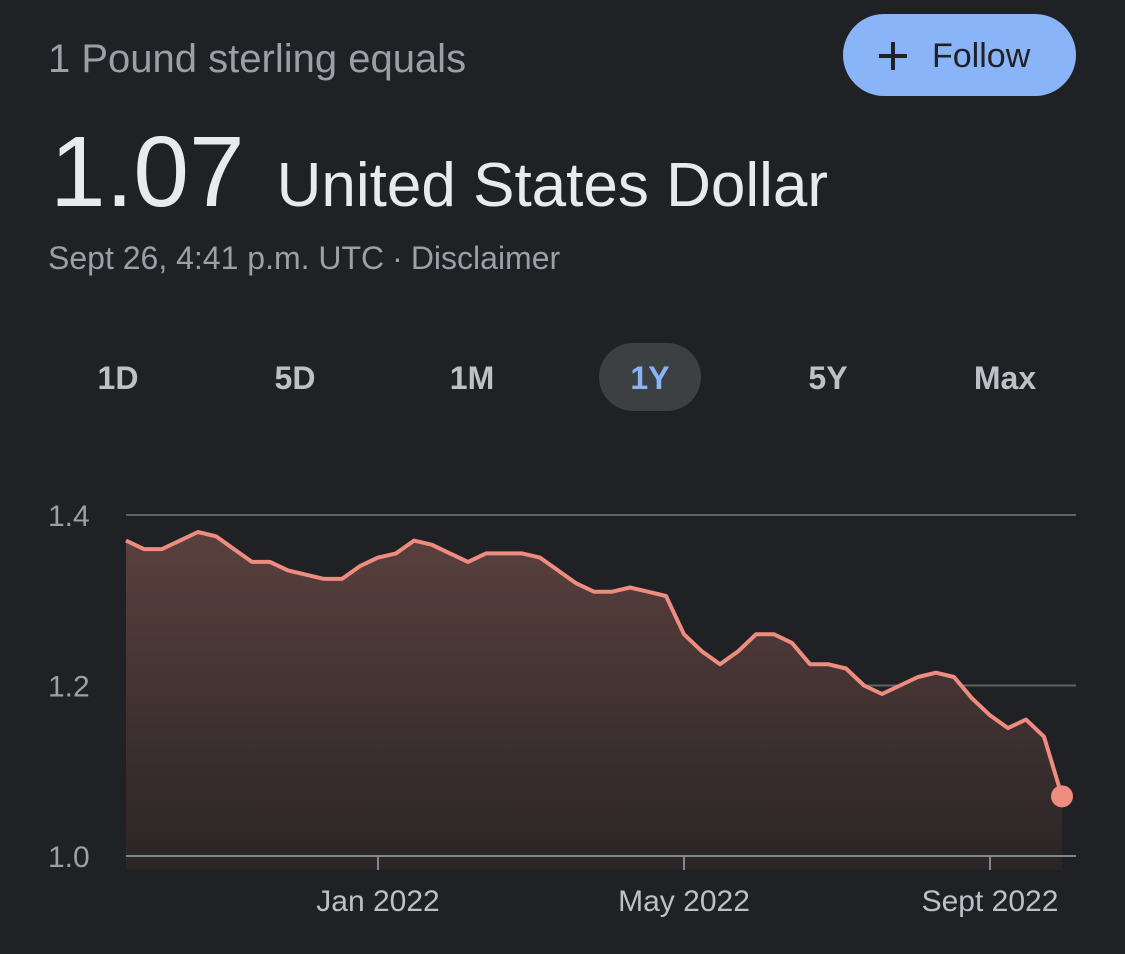 The width and height of the screenshot is (1125, 954). I want to click on range-tab: 5D, so click(295, 378).